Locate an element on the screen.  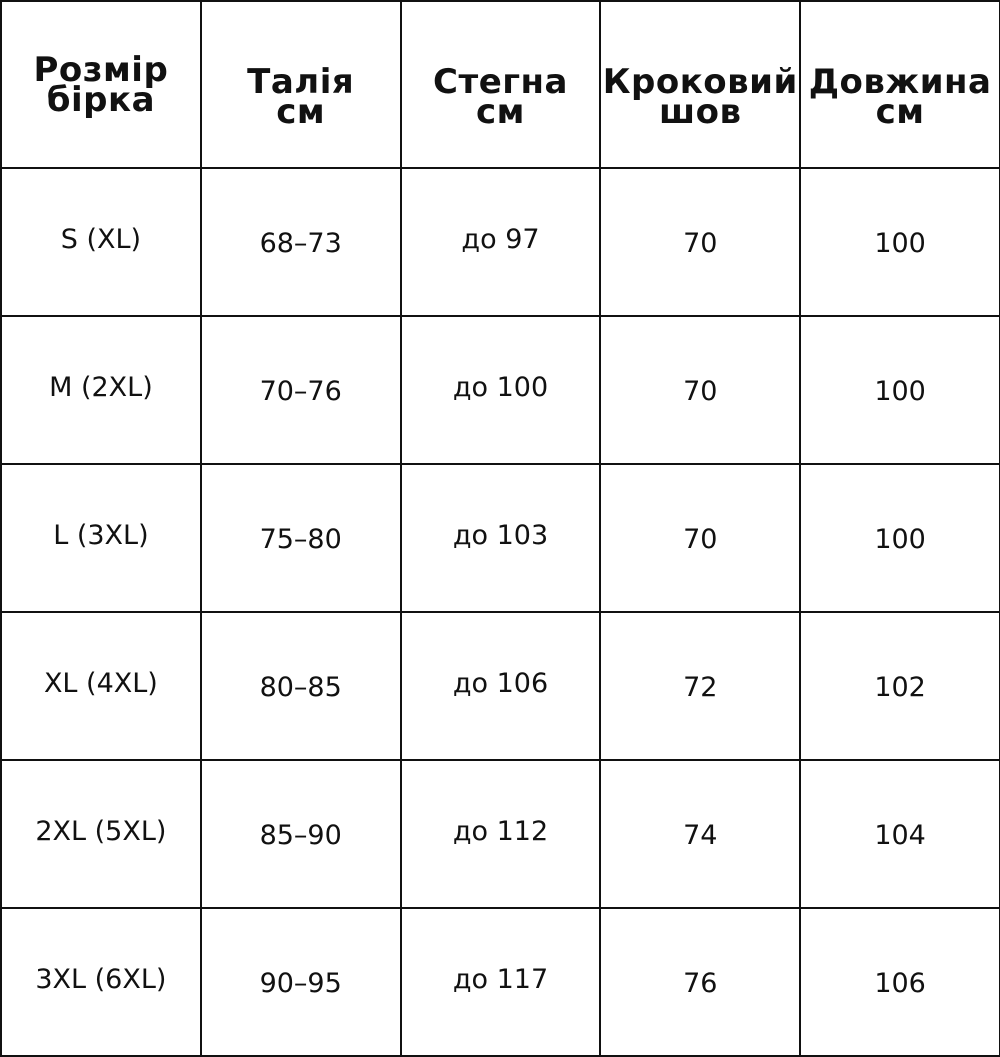
header-text: Стегна is located at coordinates (500, 81).